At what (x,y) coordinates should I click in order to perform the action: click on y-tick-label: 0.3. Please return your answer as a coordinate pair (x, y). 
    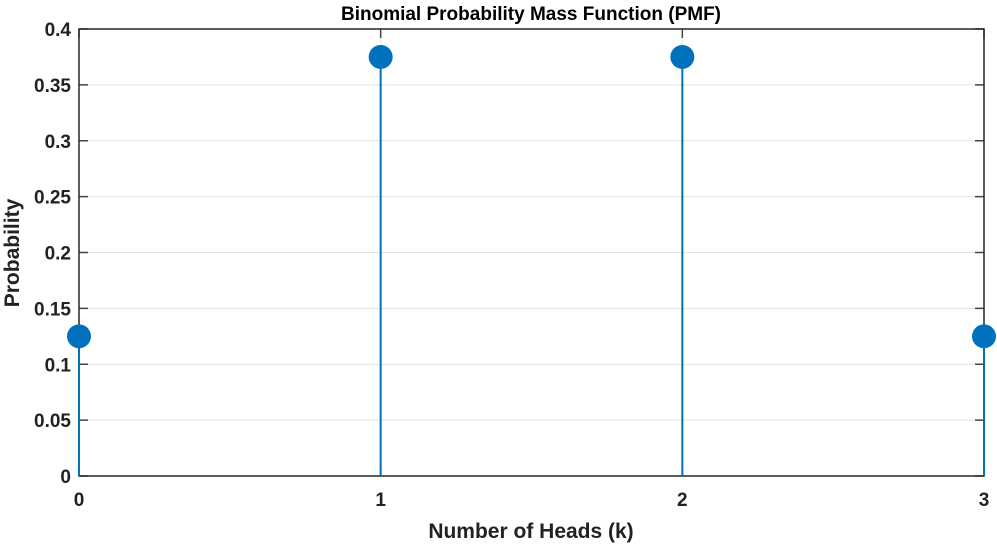
    Looking at the image, I should click on (58, 142).